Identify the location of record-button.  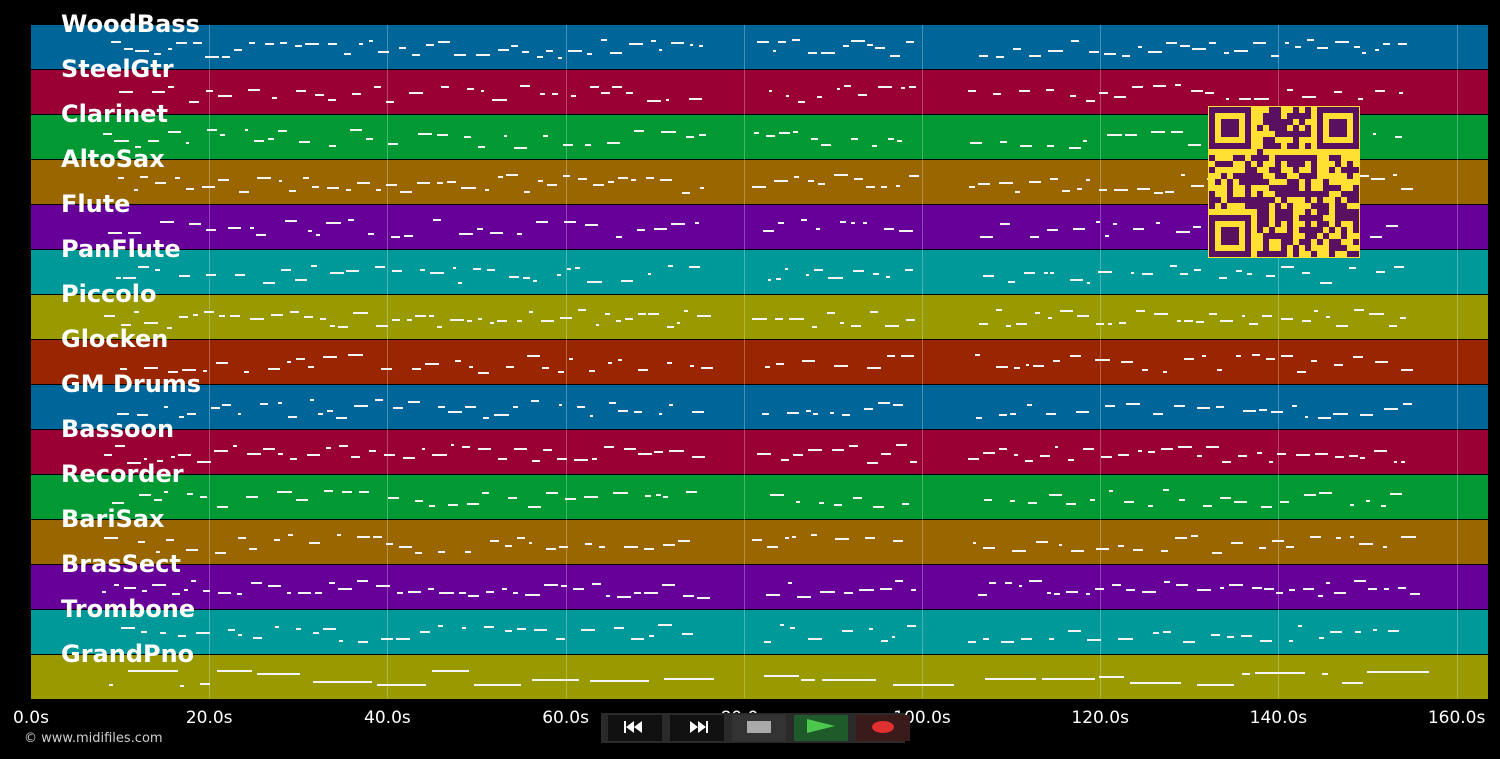
(883, 728).